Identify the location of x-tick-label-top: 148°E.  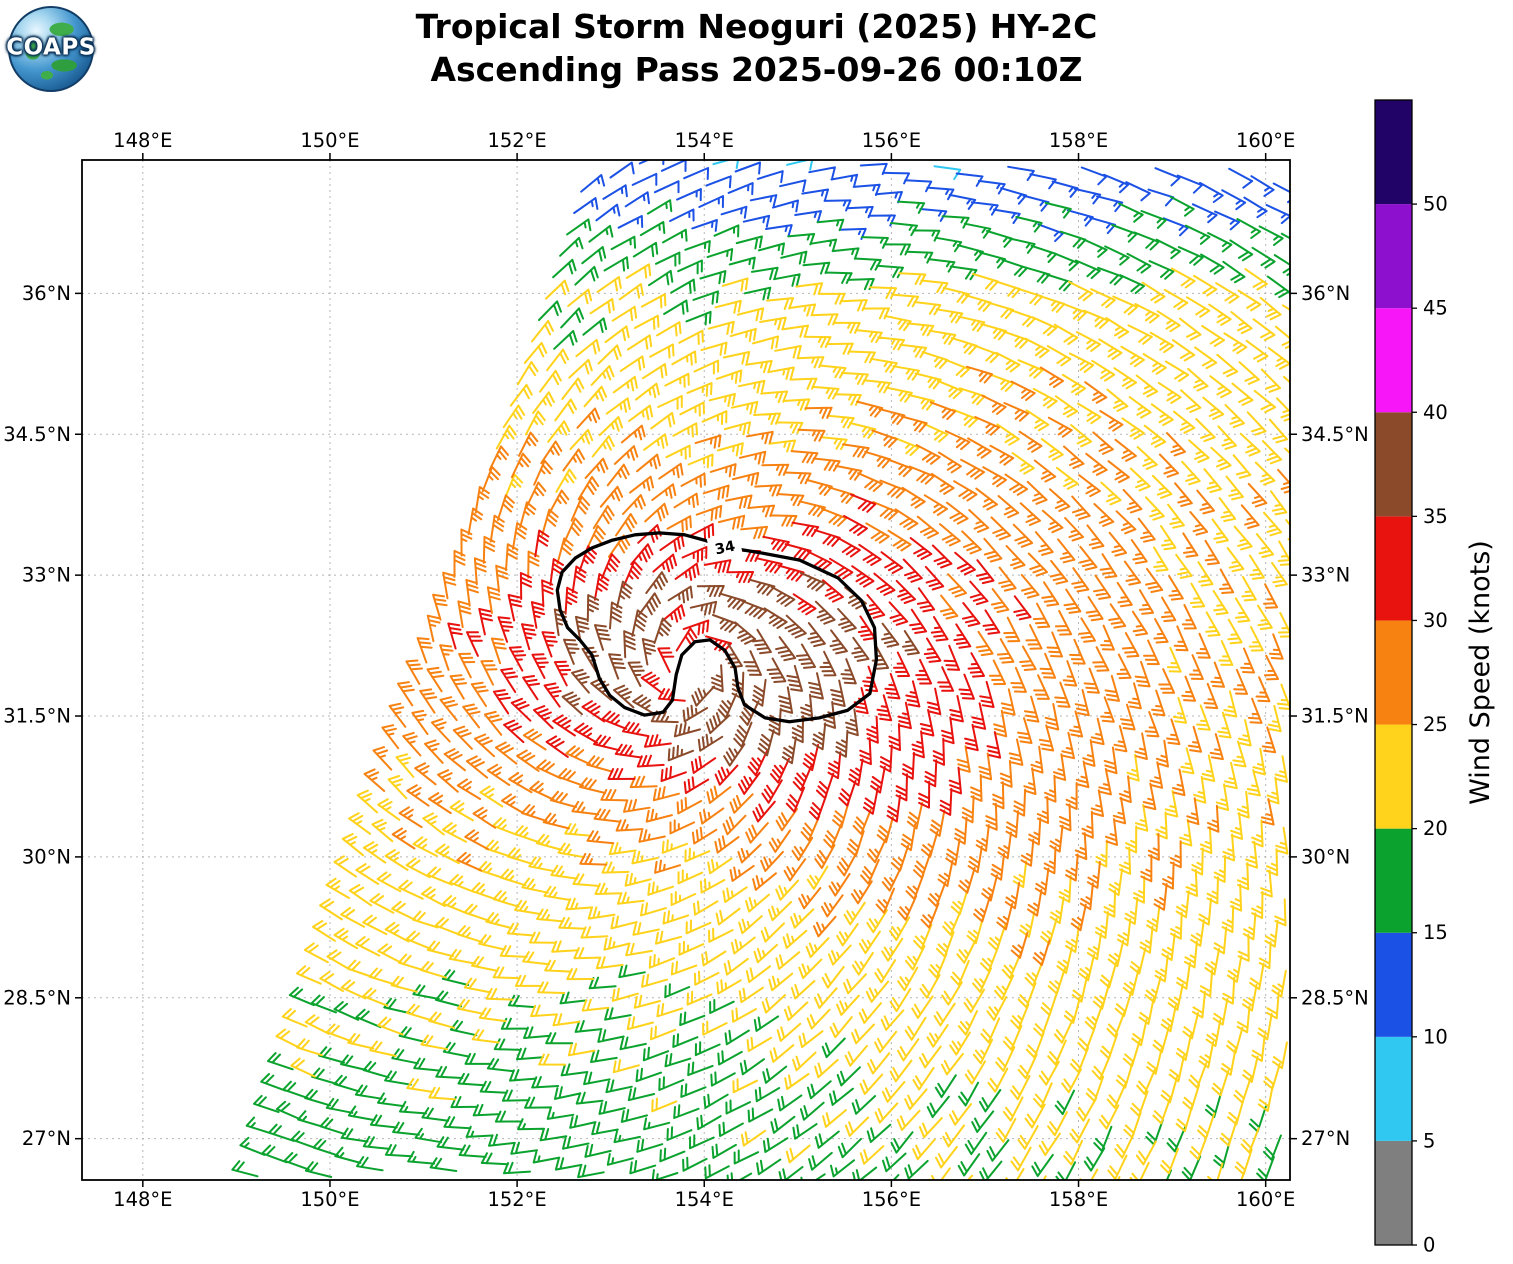
(142, 140).